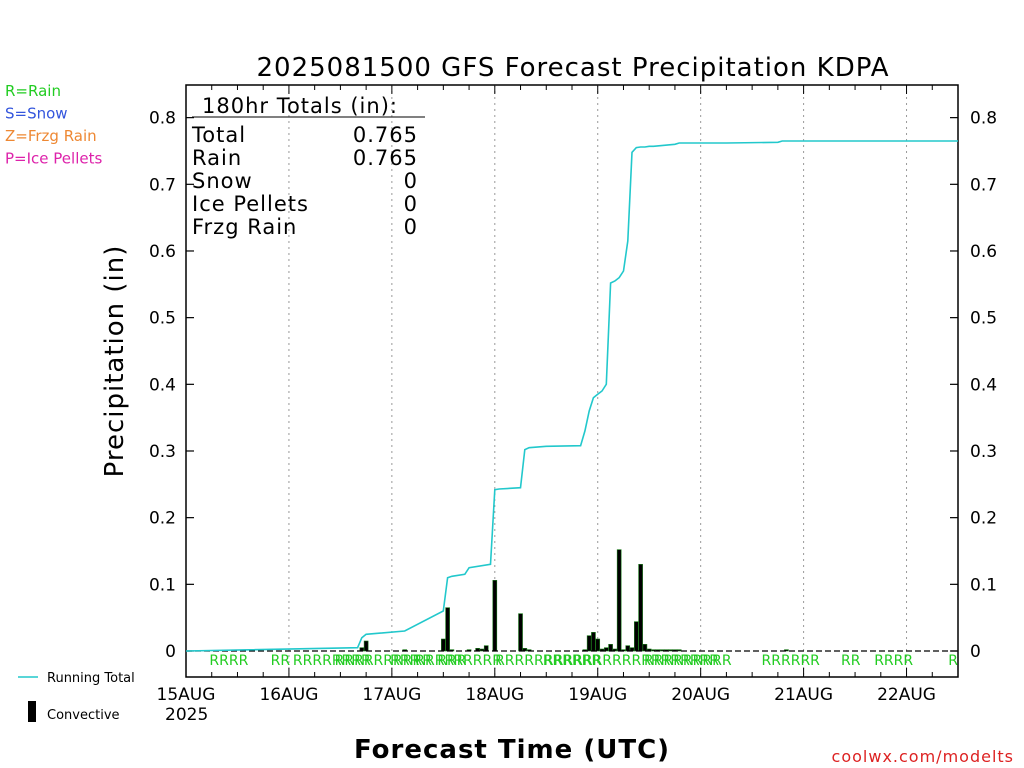 Image resolution: width=1024 pixels, height=768 pixels. I want to click on y-axis-left: 0 0.1 0.2 0.3 0.4 0.5 0.6 0.7 0.8, so click(171, 385).